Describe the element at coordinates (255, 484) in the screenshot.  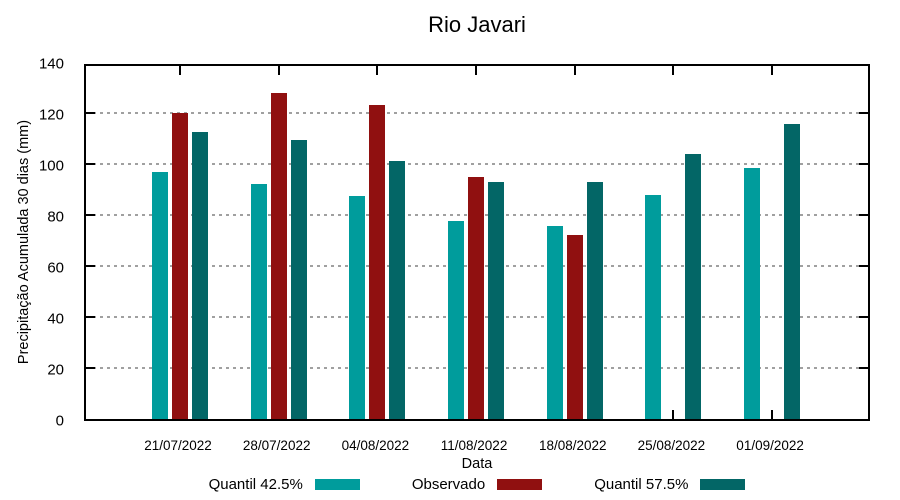
I see `legend-label: Quantil 42.5%` at that location.